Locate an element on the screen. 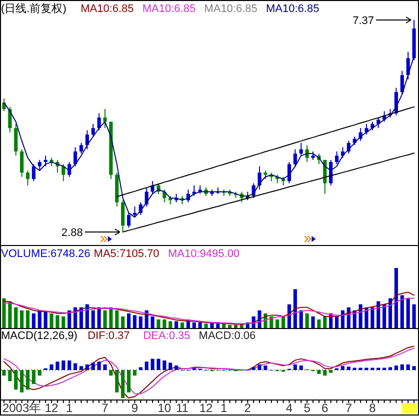 The width and height of the screenshot is (419, 416). x-tick-label: 6 is located at coordinates (325, 408).